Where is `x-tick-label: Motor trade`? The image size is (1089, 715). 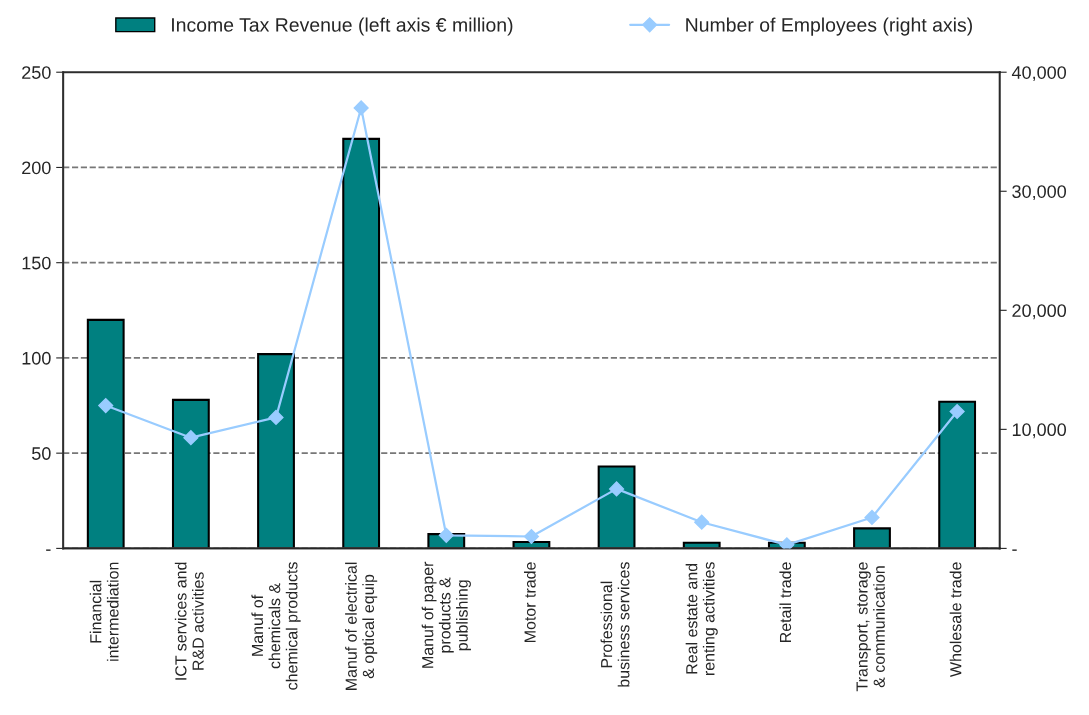
x-tick-label: Motor trade is located at coordinates (529, 602).